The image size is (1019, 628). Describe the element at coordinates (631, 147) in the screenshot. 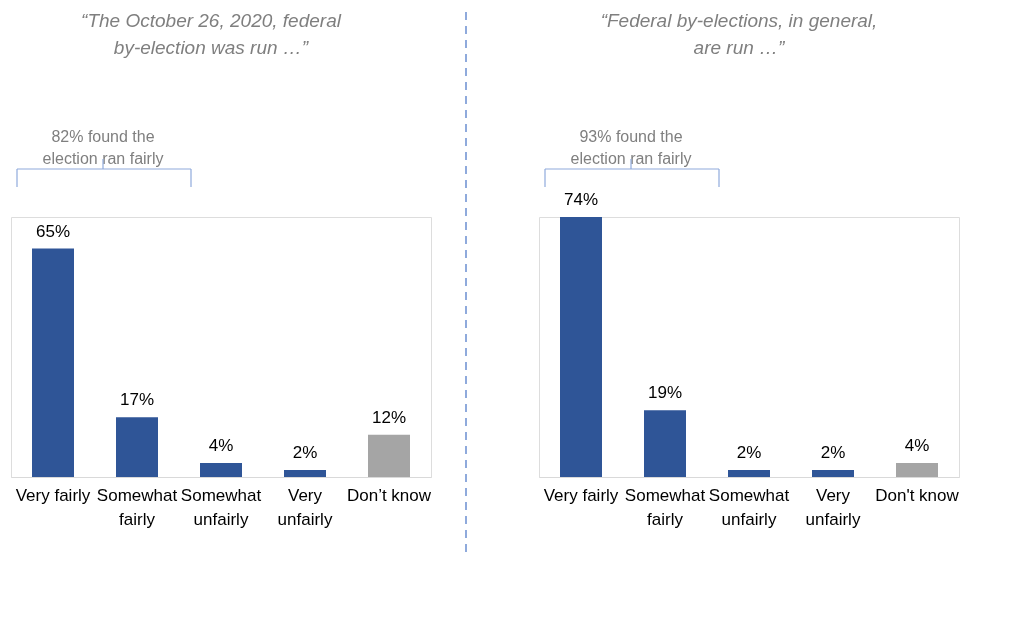

I see `text: 93% found the election ran fairly` at that location.